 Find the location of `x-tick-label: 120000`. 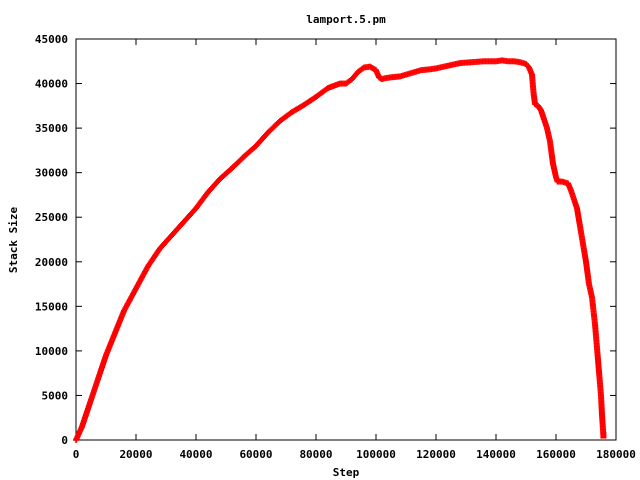

x-tick-label: 120000 is located at coordinates (436, 454).